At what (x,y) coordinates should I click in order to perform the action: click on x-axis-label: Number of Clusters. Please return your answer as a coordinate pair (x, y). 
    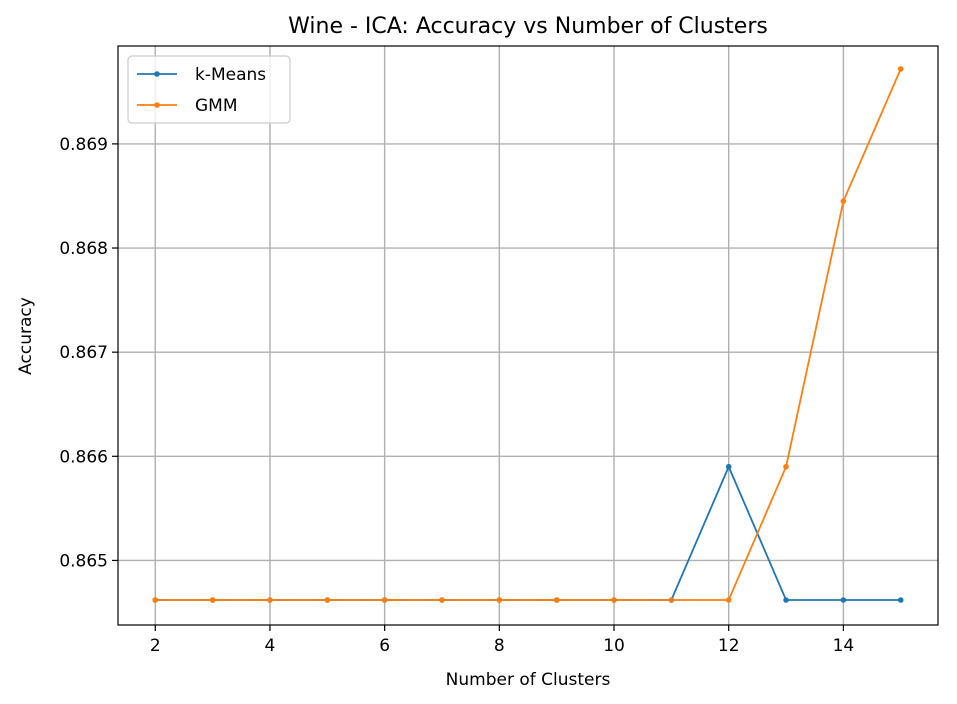
    Looking at the image, I should click on (528, 680).